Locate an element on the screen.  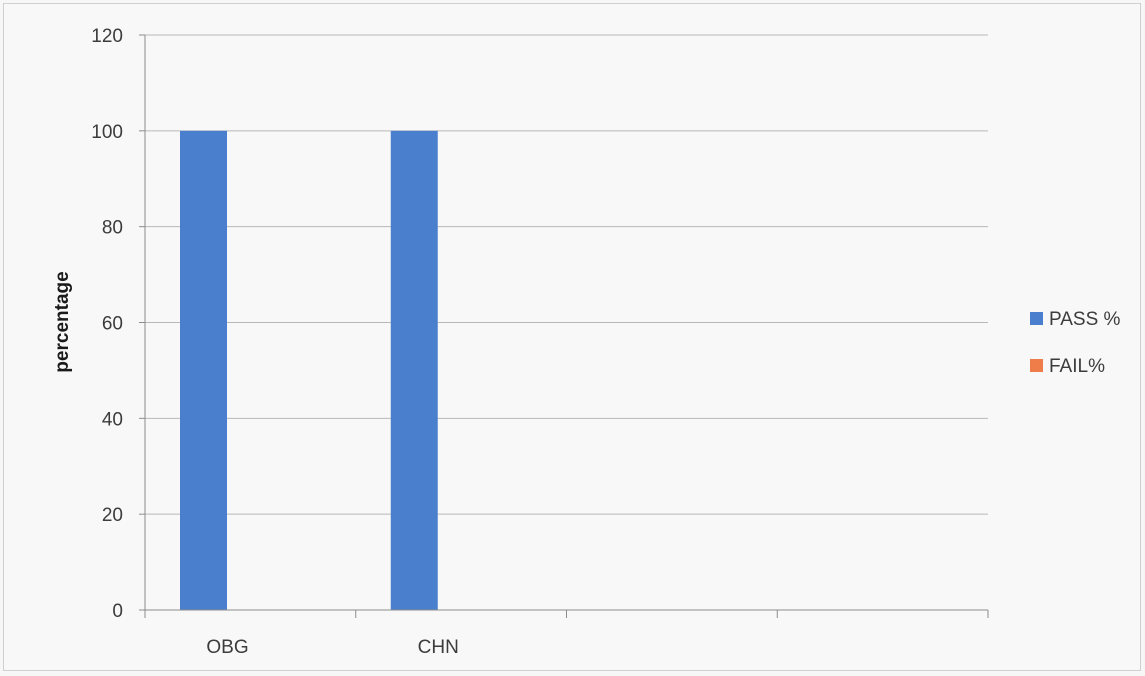
legend-layer: PASS % FAIL% is located at coordinates (1075, 343).